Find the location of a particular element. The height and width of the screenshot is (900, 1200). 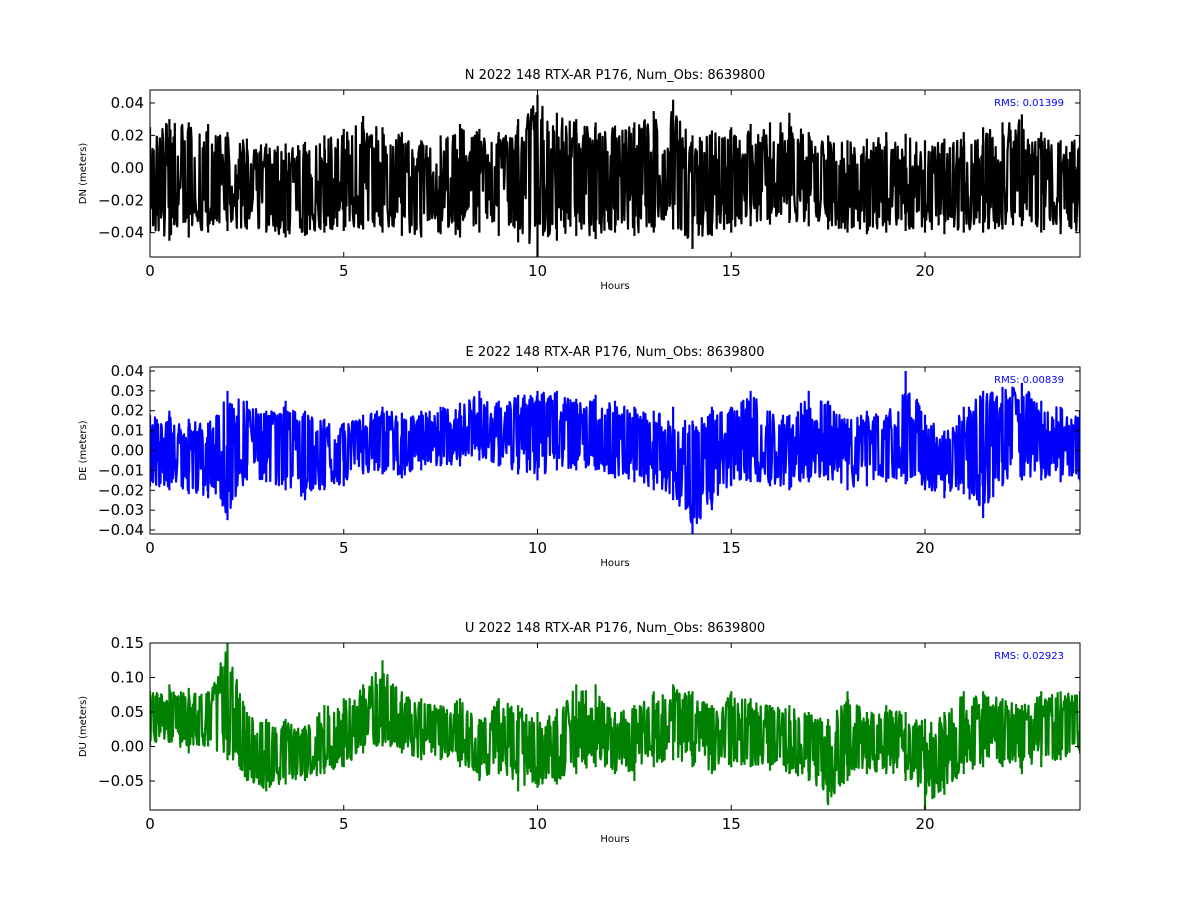

y-axis-label: DE (meters) is located at coordinates (83, 450).